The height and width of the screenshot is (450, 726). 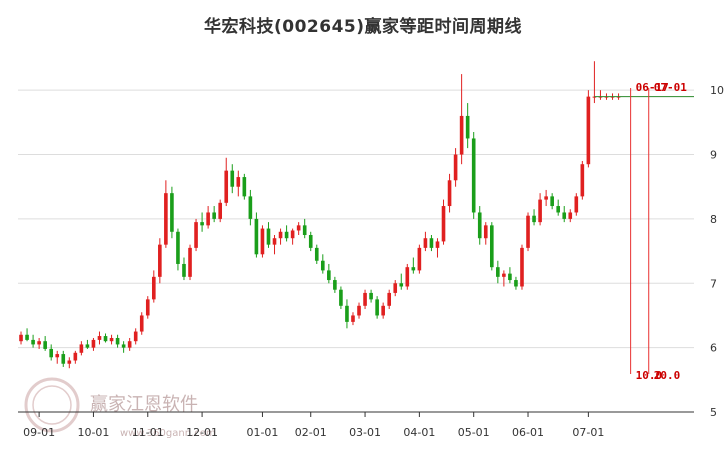 I want to click on x-tick-label: 10-01, so click(x=93, y=432).